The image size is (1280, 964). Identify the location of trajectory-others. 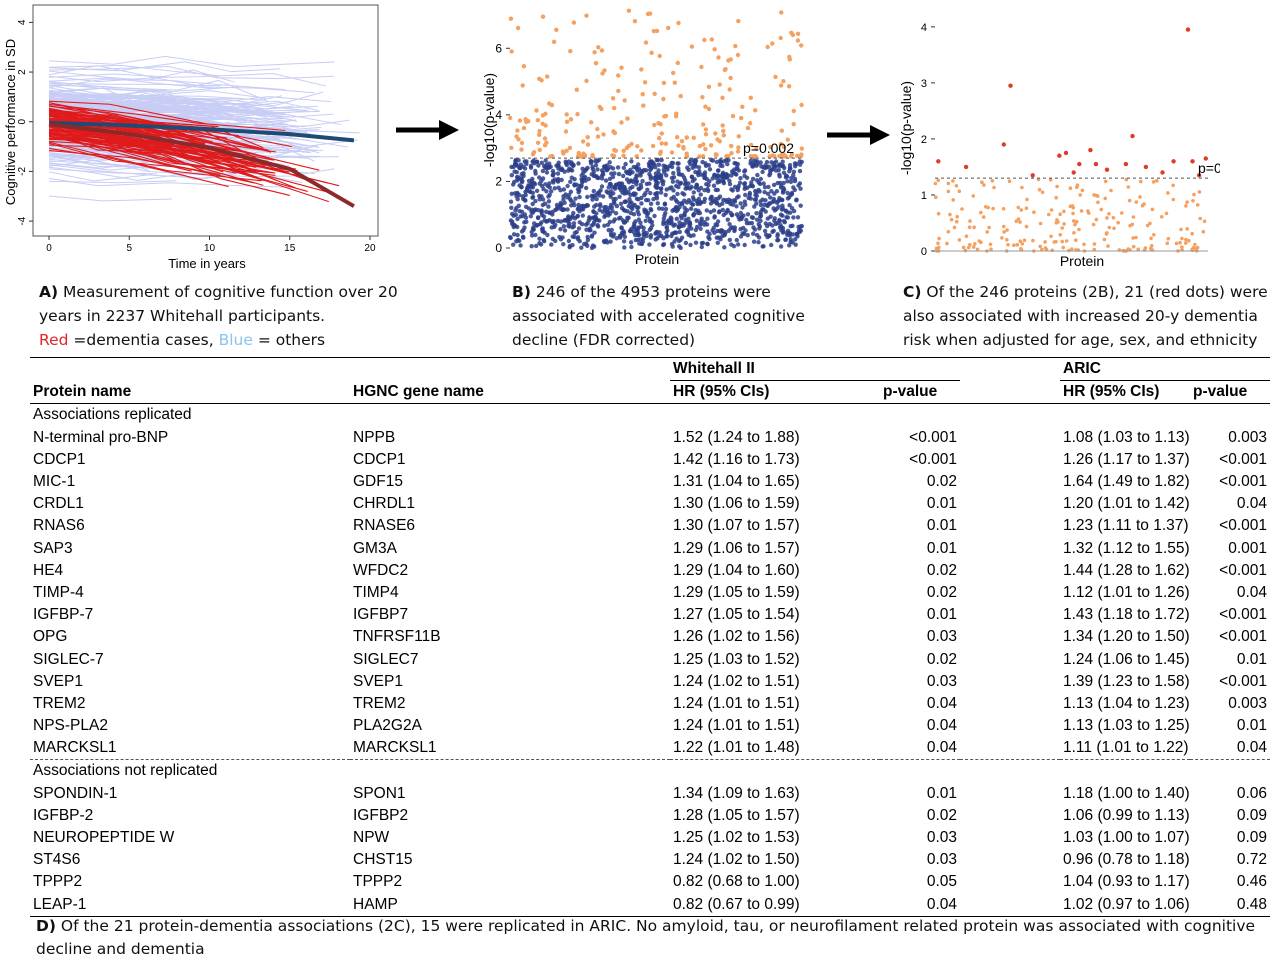
(191, 73).